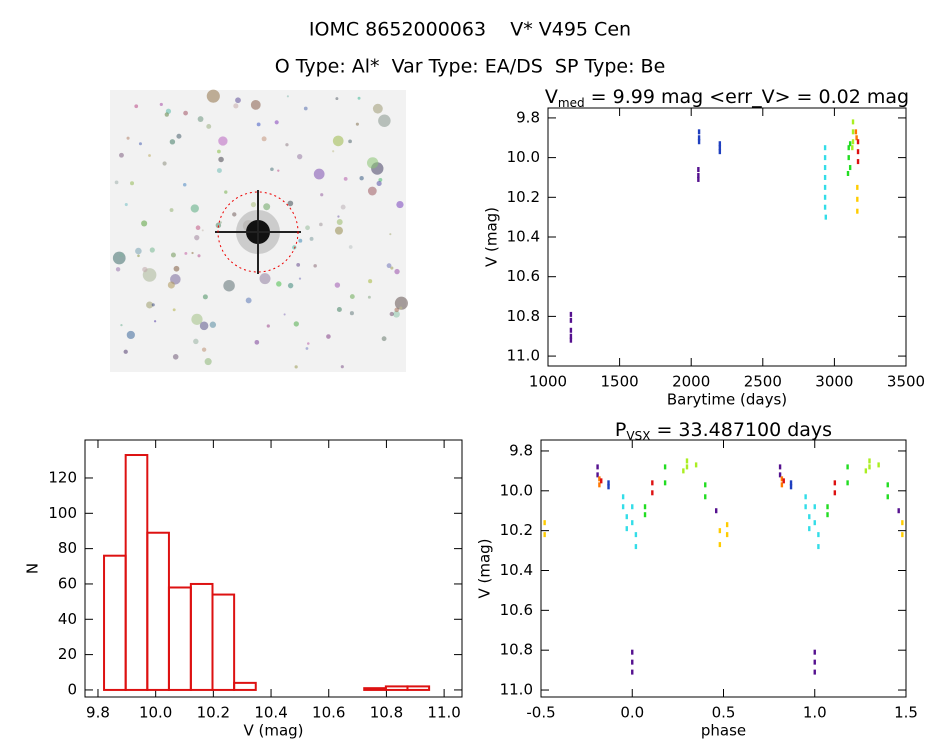 The width and height of the screenshot is (944, 747). Describe the element at coordinates (834, 382) in the screenshot. I see `x-tick-label: 3000` at that location.